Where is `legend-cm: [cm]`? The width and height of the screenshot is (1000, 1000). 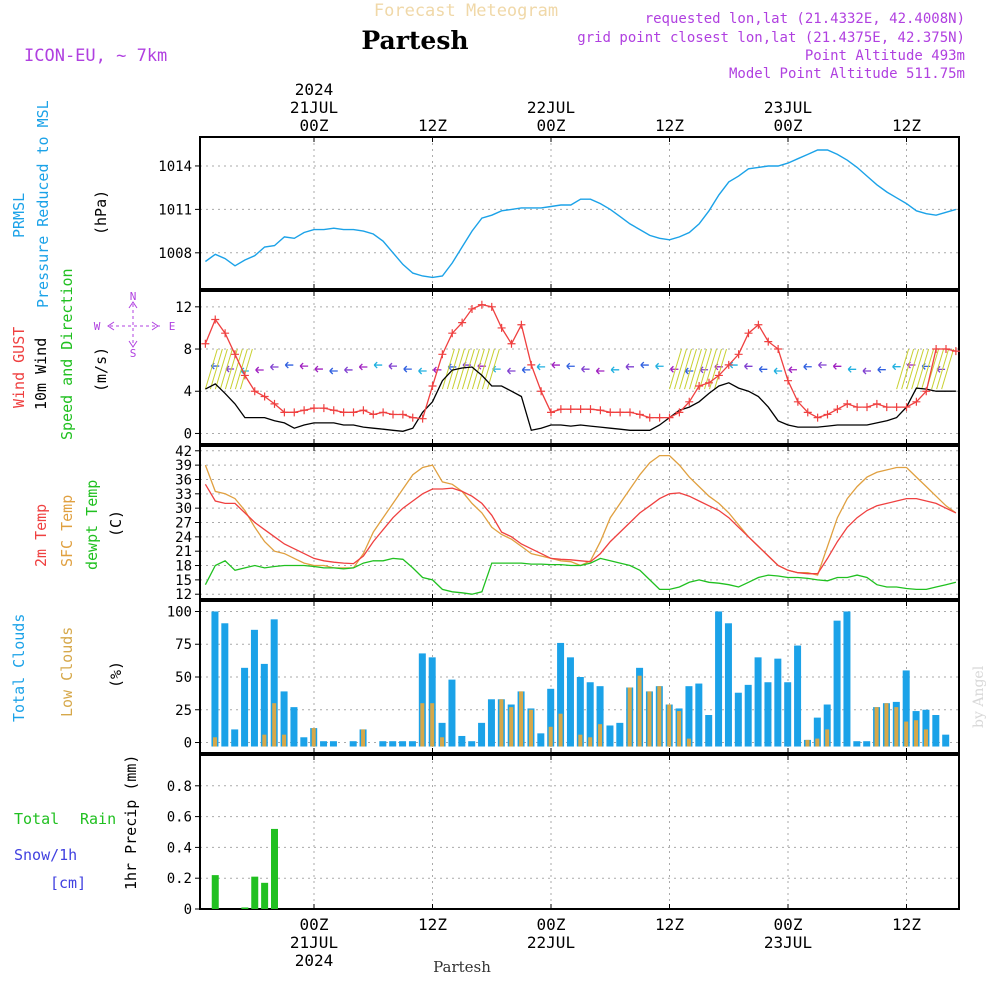 legend-cm: [cm] is located at coordinates (68, 883).